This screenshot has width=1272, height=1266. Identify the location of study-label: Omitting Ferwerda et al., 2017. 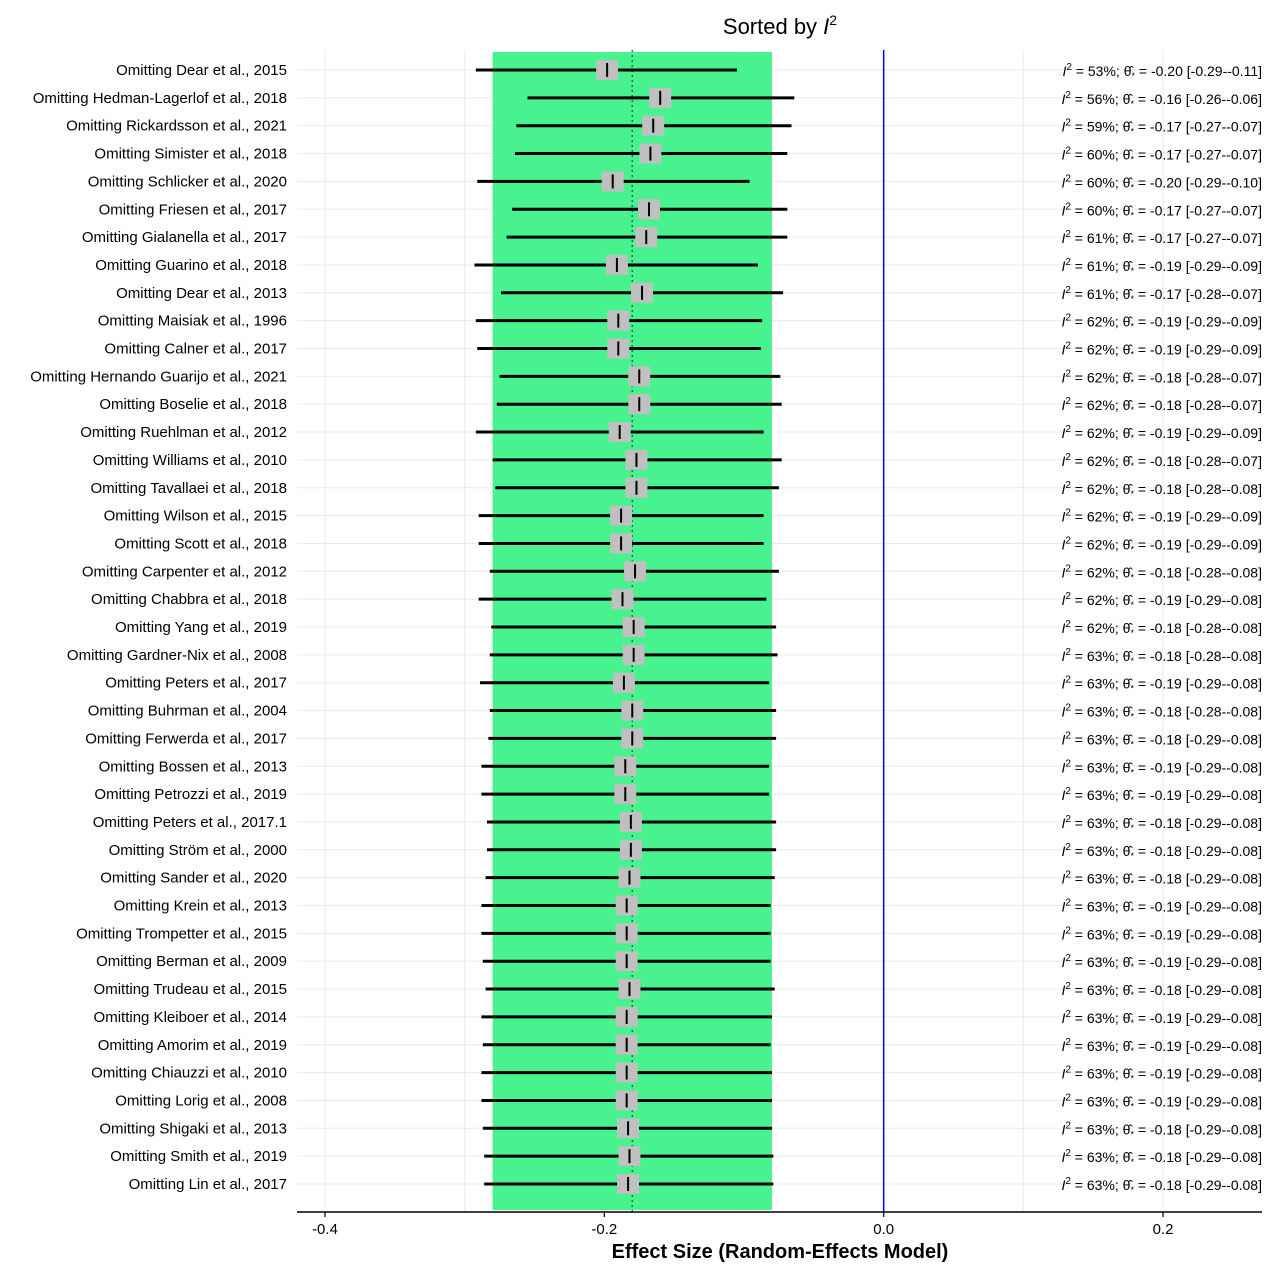
(186, 738).